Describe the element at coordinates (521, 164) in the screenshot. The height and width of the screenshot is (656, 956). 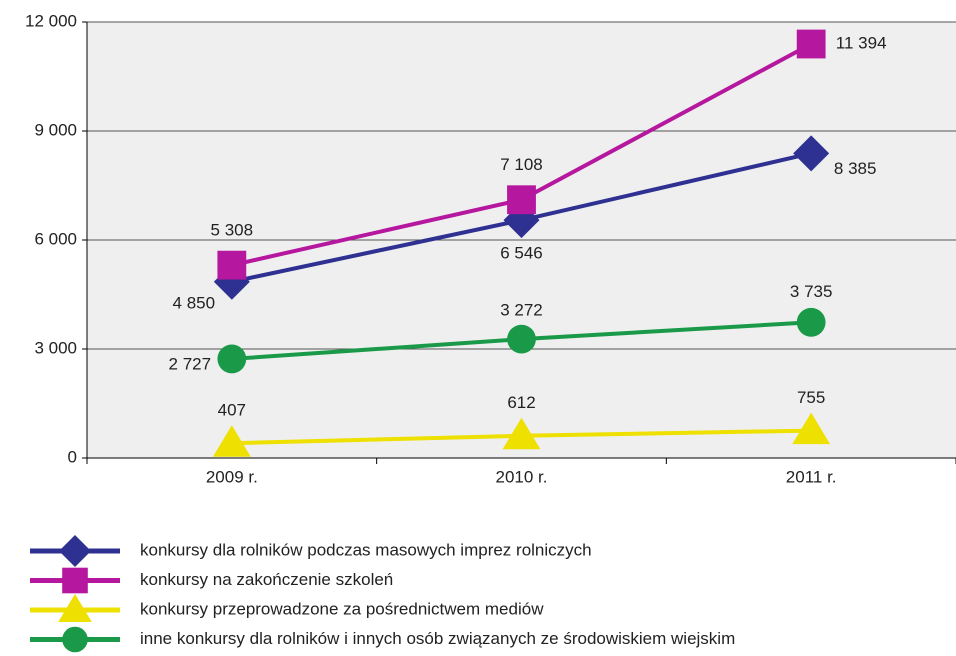
I see `data-label: 7 108` at that location.